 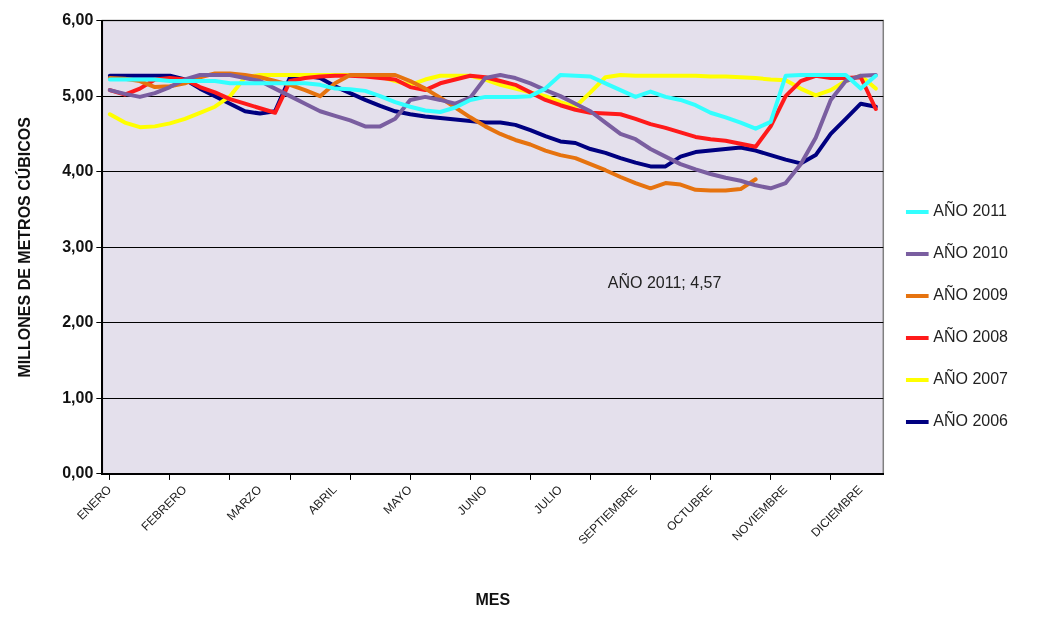 I want to click on y-tick-label: 1,00, so click(x=78, y=397).